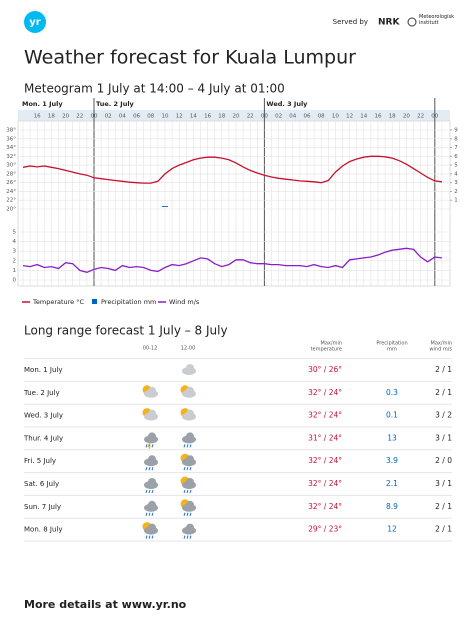  Describe the element at coordinates (43, 370) in the screenshot. I see `row-day: Mon. 1 July` at that location.